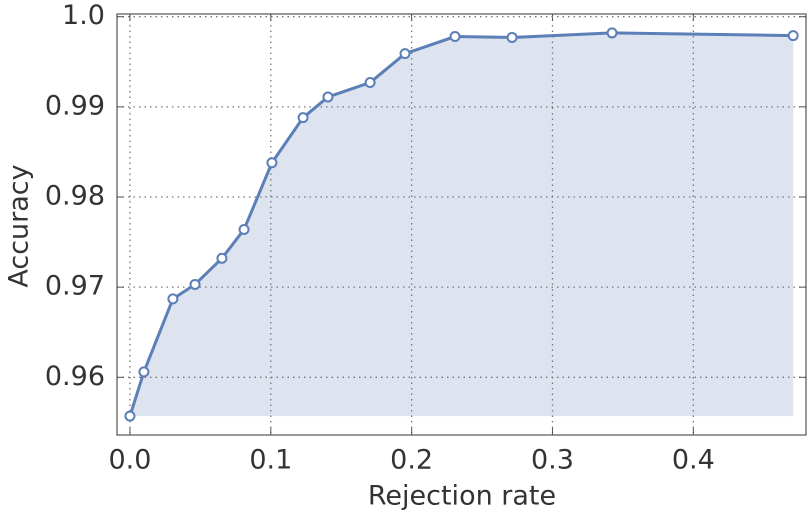 The width and height of the screenshot is (809, 522). I want to click on x-tick-label: 0.0, so click(129, 460).